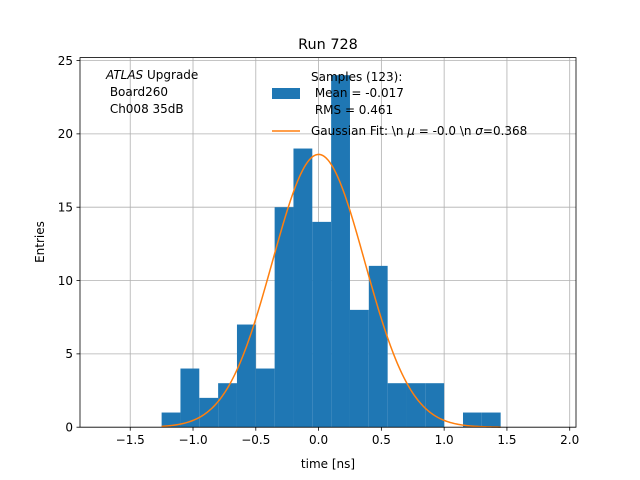 This screenshot has height=480, width=640. I want to click on x-tick-label: 2.0, so click(569, 440).